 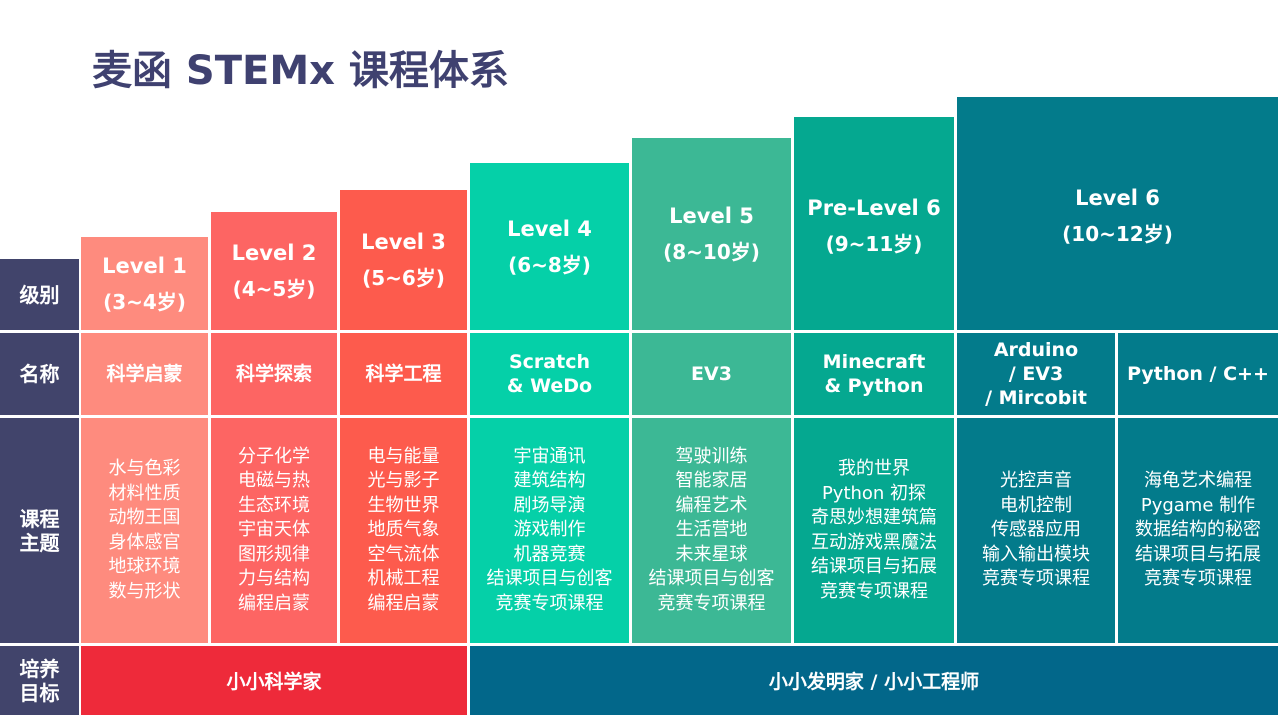 What do you see at coordinates (144, 542) in the screenshot?
I see `topic-item: 身体感官` at bounding box center [144, 542].